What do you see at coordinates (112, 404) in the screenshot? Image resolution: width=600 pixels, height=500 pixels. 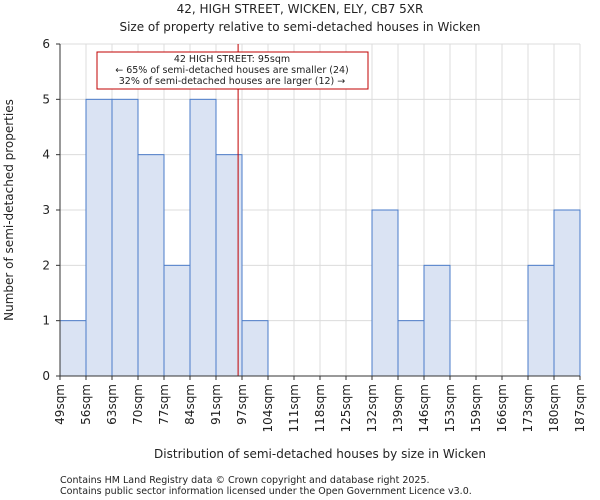 I see `x-tick-label: 63sqm` at bounding box center [112, 404].